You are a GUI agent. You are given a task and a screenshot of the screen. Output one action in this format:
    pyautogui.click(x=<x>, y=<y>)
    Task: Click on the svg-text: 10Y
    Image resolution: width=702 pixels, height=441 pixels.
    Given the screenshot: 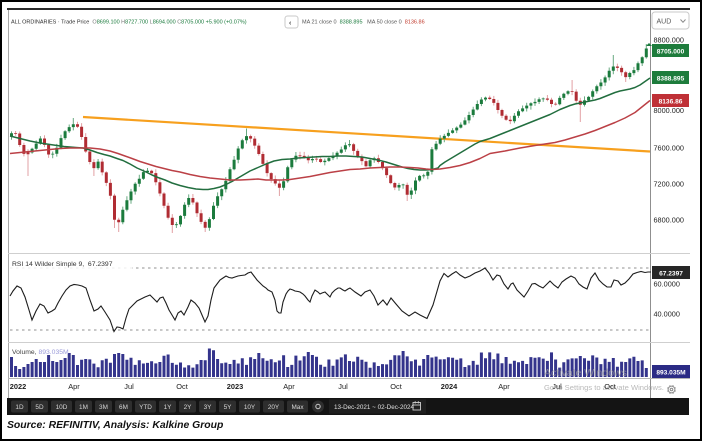 What is the action you would take?
    pyautogui.click(x=250, y=407)
    